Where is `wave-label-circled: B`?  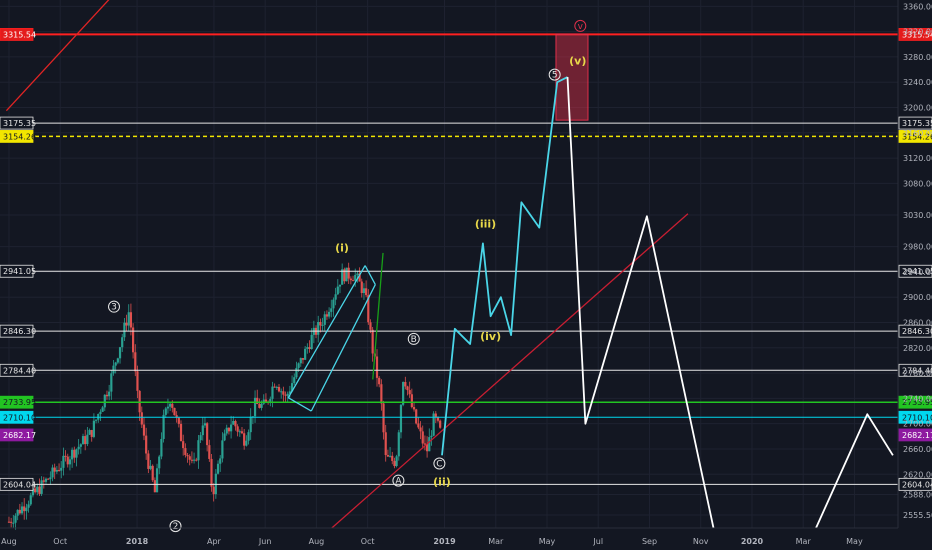 wave-label-circled: B is located at coordinates (414, 340).